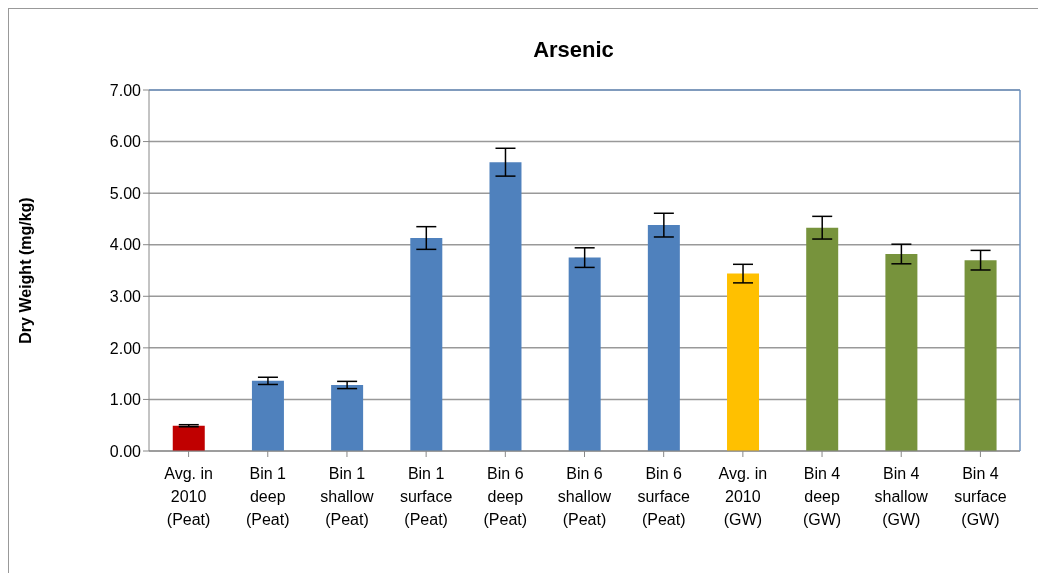  Describe the element at coordinates (125, 90) in the screenshot. I see `y-tick-label: 7.00` at that location.